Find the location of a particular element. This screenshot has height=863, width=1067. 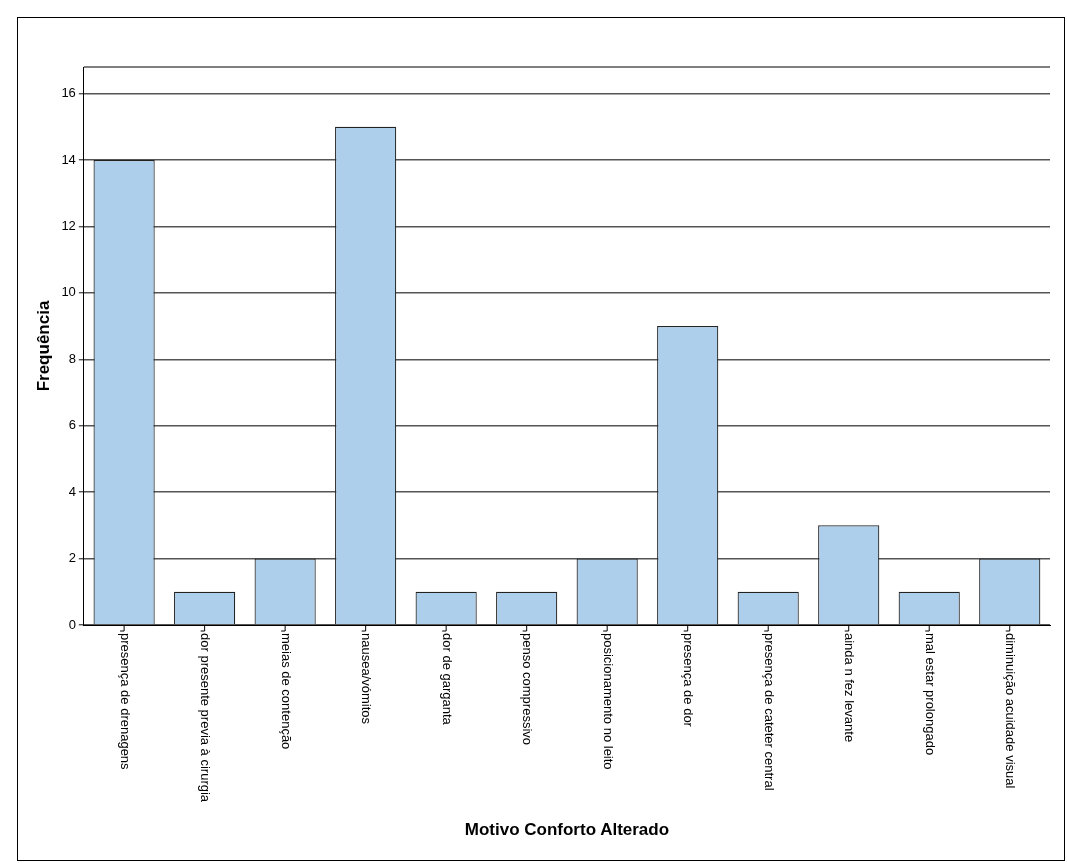

x-tick-label: presença de drenagens is located at coordinates (125, 702).